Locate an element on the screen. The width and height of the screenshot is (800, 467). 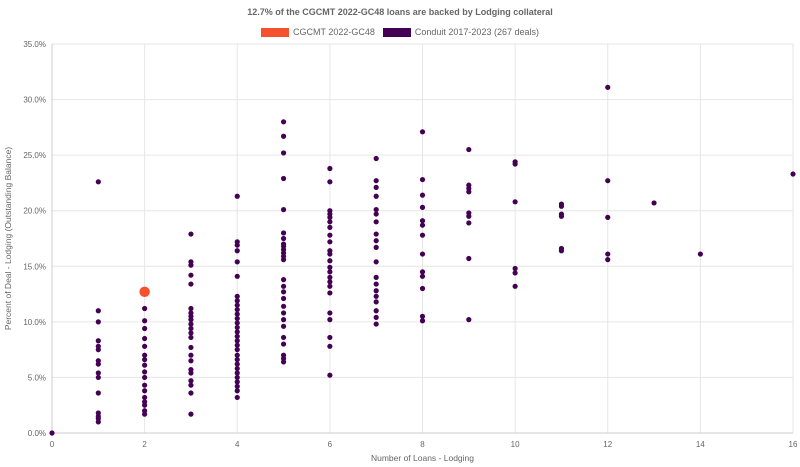
x-tick-label: 12 is located at coordinates (607, 444).